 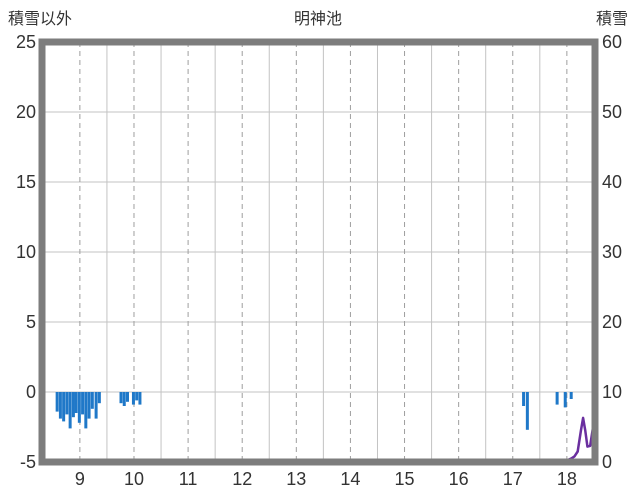 I want to click on left-axis-title: 積雪以外, so click(x=40, y=19).